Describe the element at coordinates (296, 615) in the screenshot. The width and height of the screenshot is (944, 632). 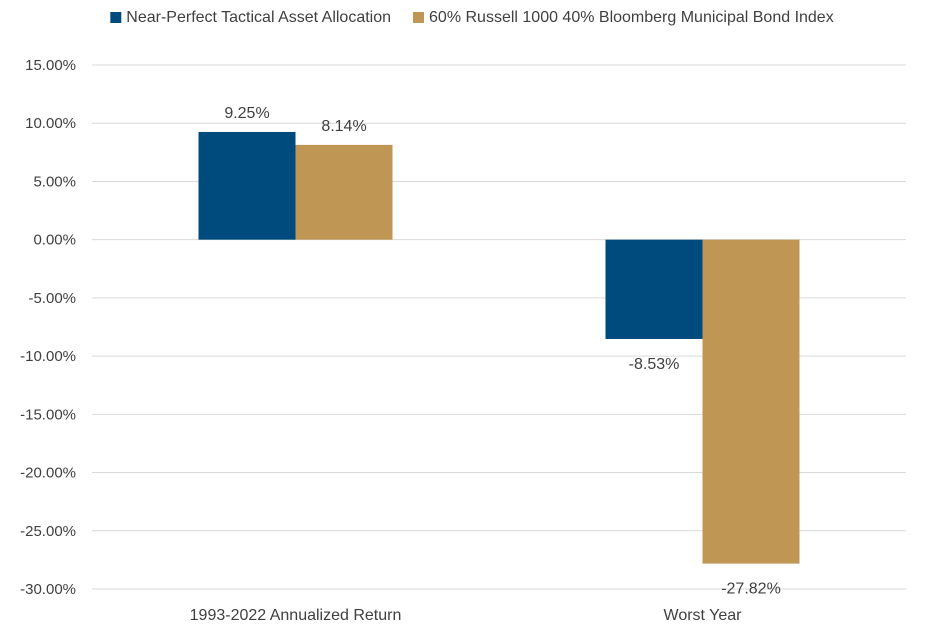
I see `x-category-label: 1993-2022 Annualized Return` at that location.